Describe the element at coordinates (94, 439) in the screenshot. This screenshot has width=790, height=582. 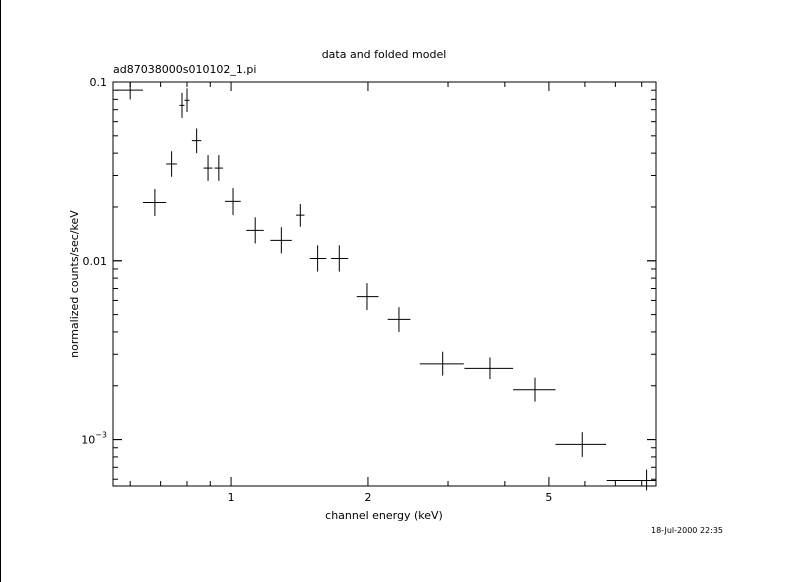
I see `y-tick-label: 10−3` at that location.